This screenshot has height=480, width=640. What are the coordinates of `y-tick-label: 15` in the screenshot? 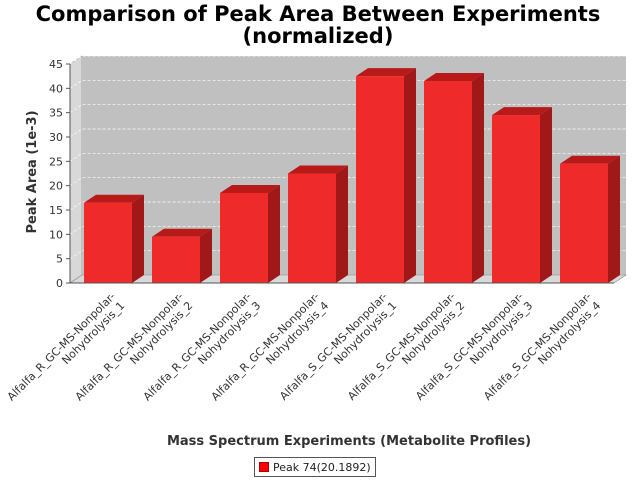 It's located at (56, 210).